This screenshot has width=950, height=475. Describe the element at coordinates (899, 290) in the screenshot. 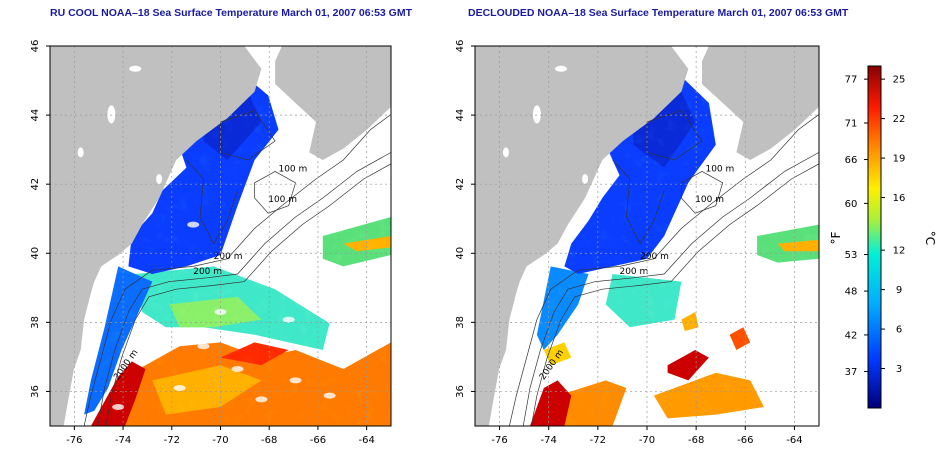

I see `celsius-tick-label: 9` at that location.